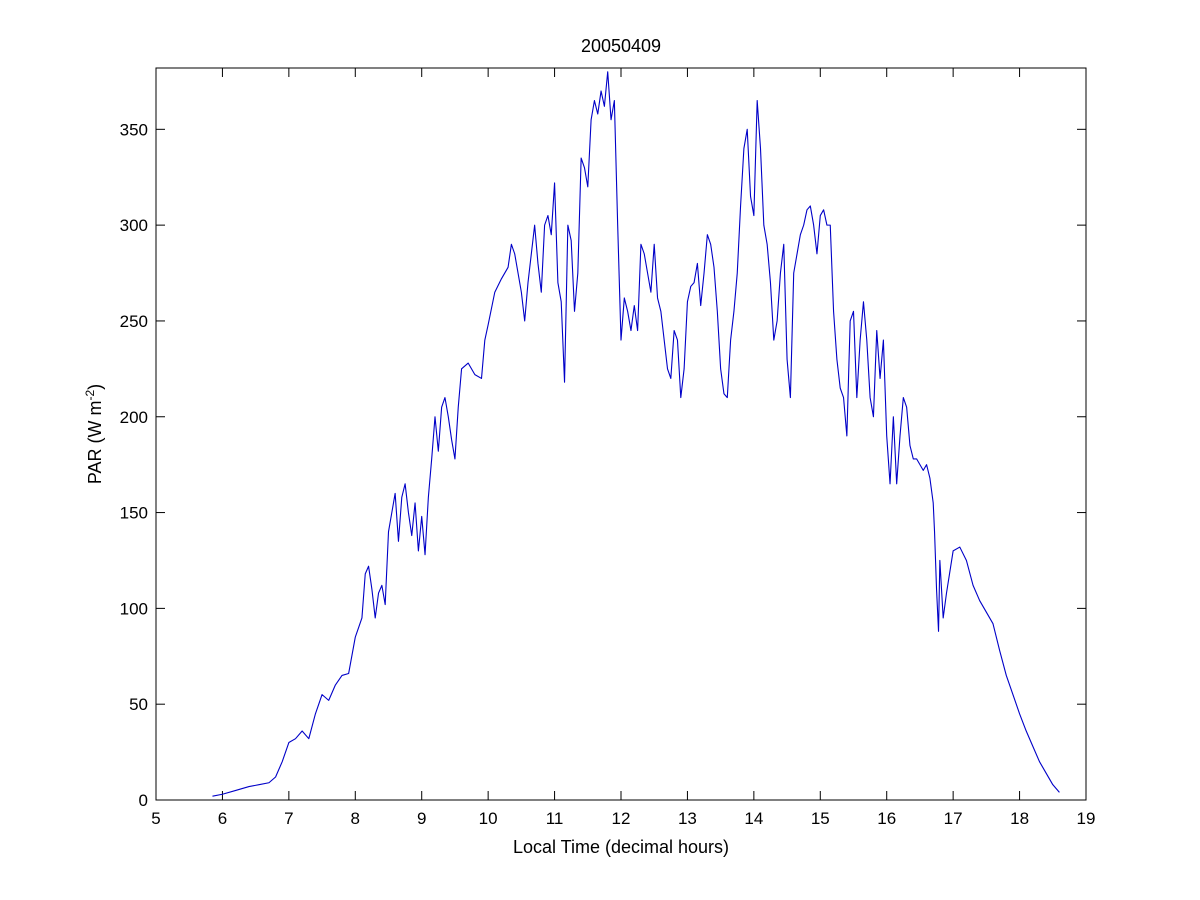  Describe the element at coordinates (421, 818) in the screenshot. I see `x-tick-label: 9` at that location.